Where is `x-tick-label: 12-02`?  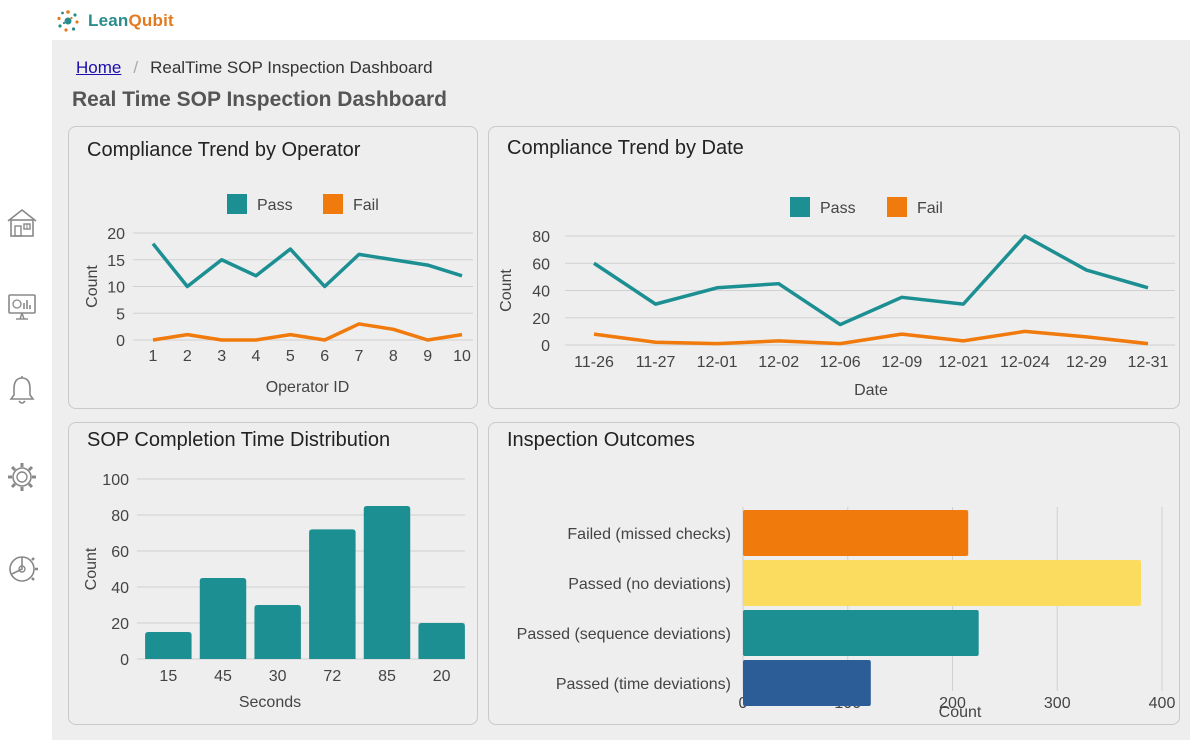
x-tick-label: 12-02 is located at coordinates (778, 362).